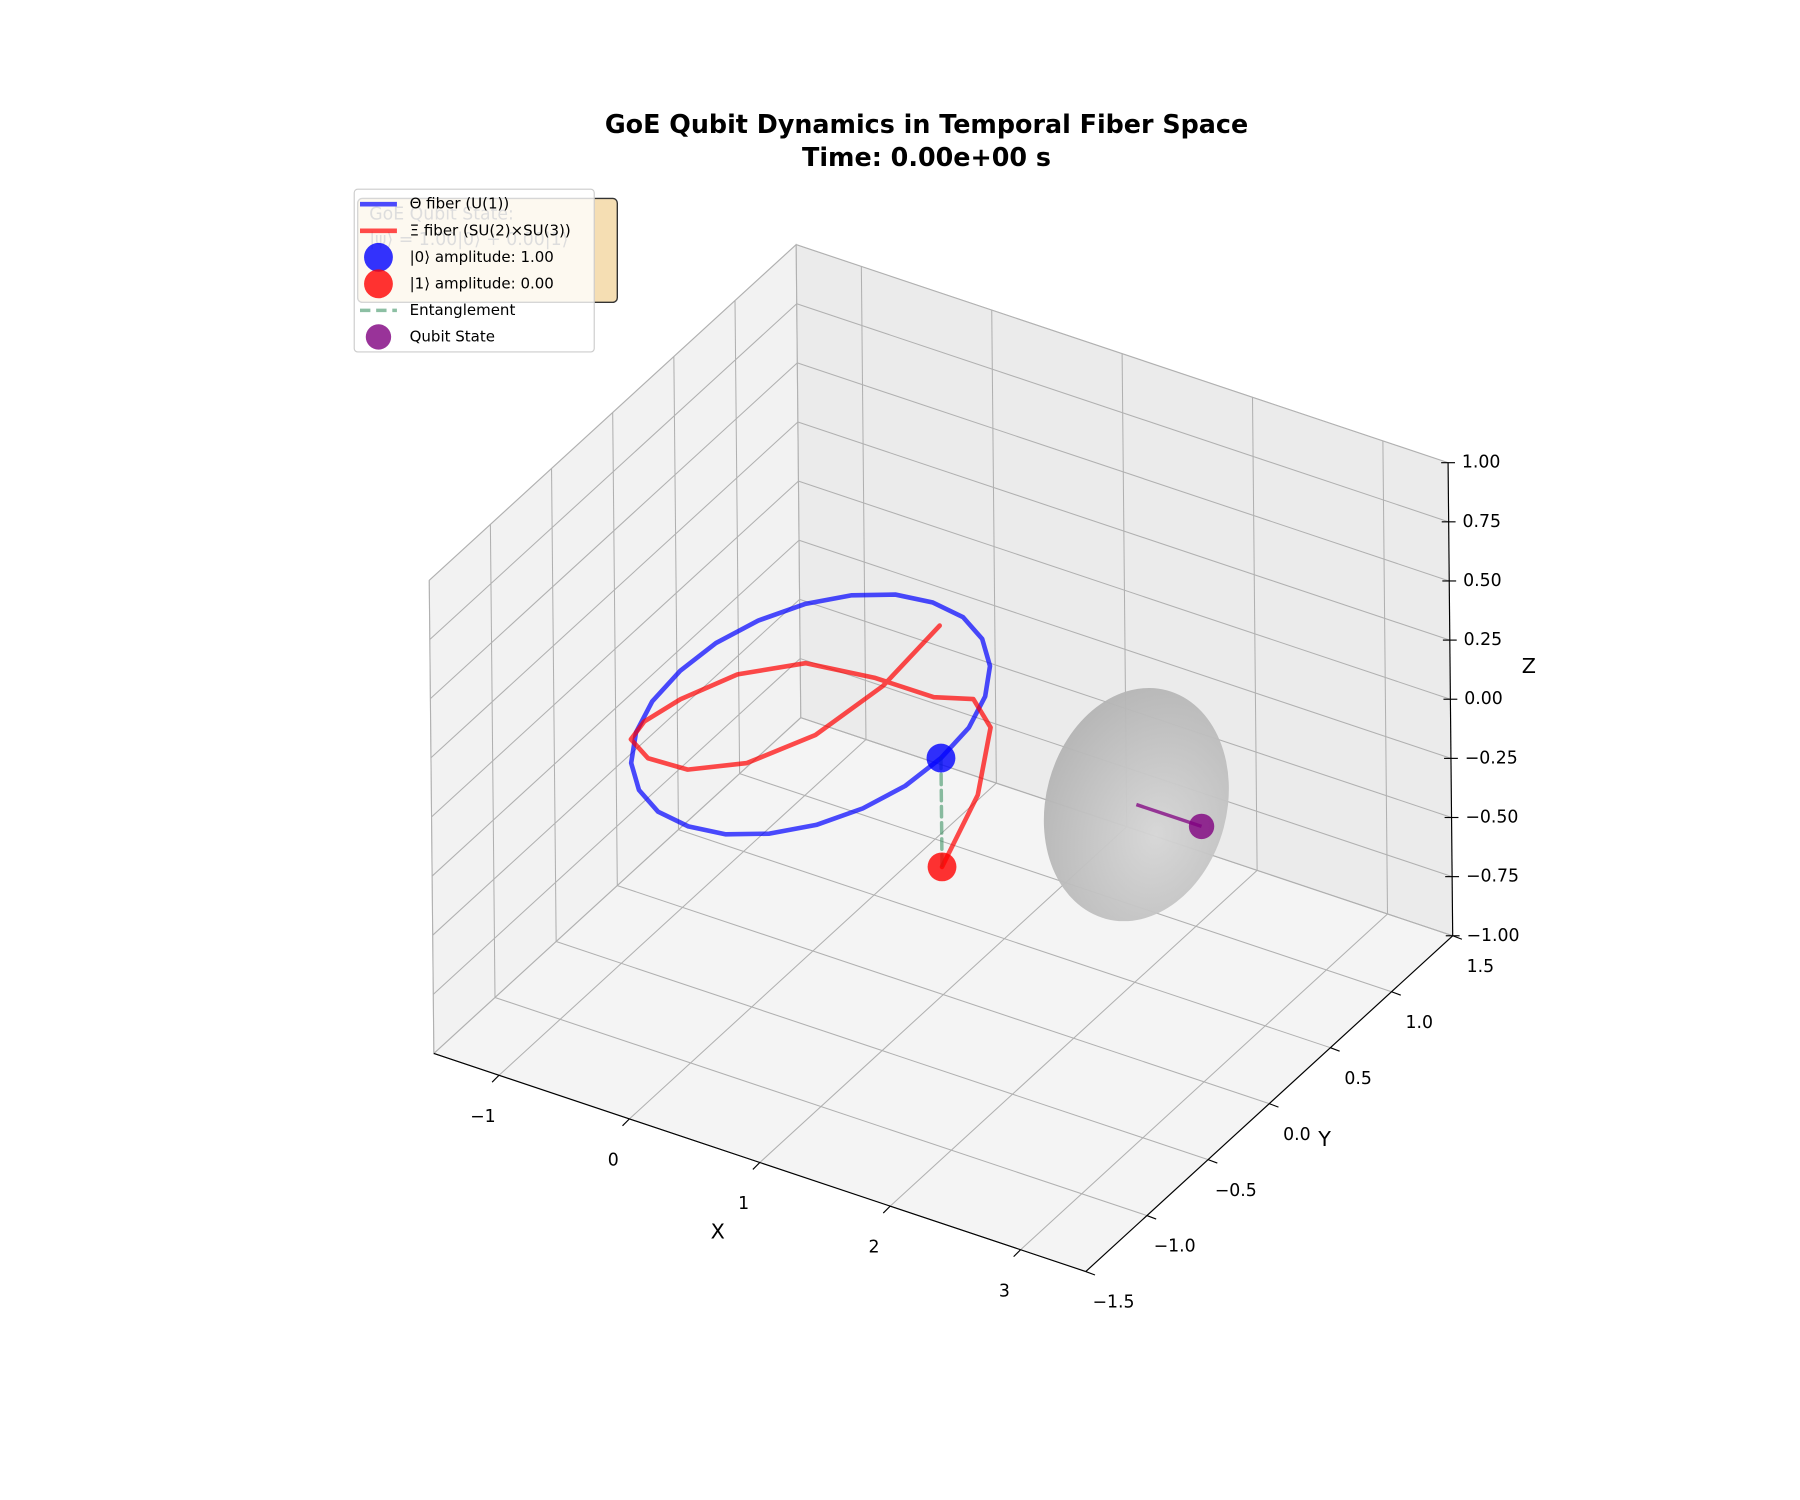 This screenshot has height=1500, width=1800. Describe the element at coordinates (452, 336) in the screenshot. I see `legend-label: Qubit State` at that location.